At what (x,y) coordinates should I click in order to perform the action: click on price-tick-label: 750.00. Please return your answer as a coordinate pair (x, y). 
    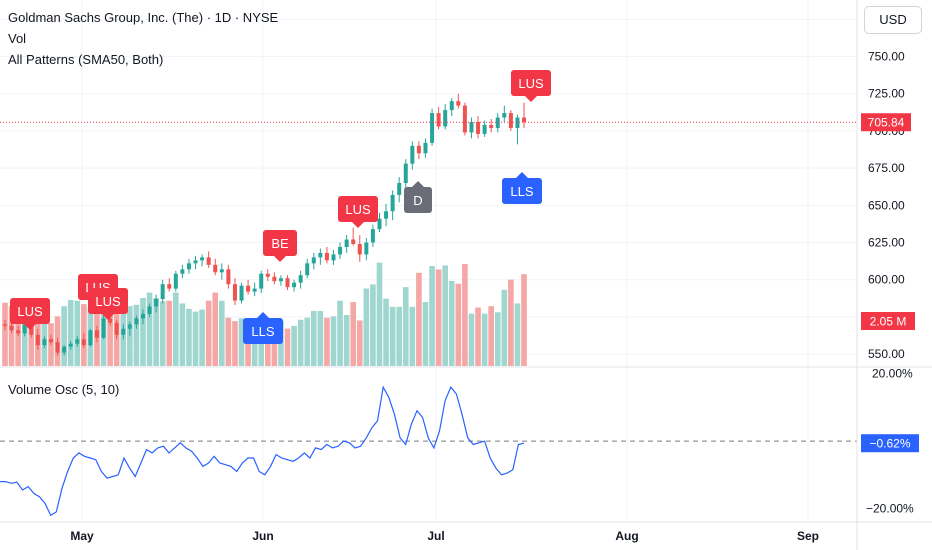
    Looking at the image, I should click on (886, 57).